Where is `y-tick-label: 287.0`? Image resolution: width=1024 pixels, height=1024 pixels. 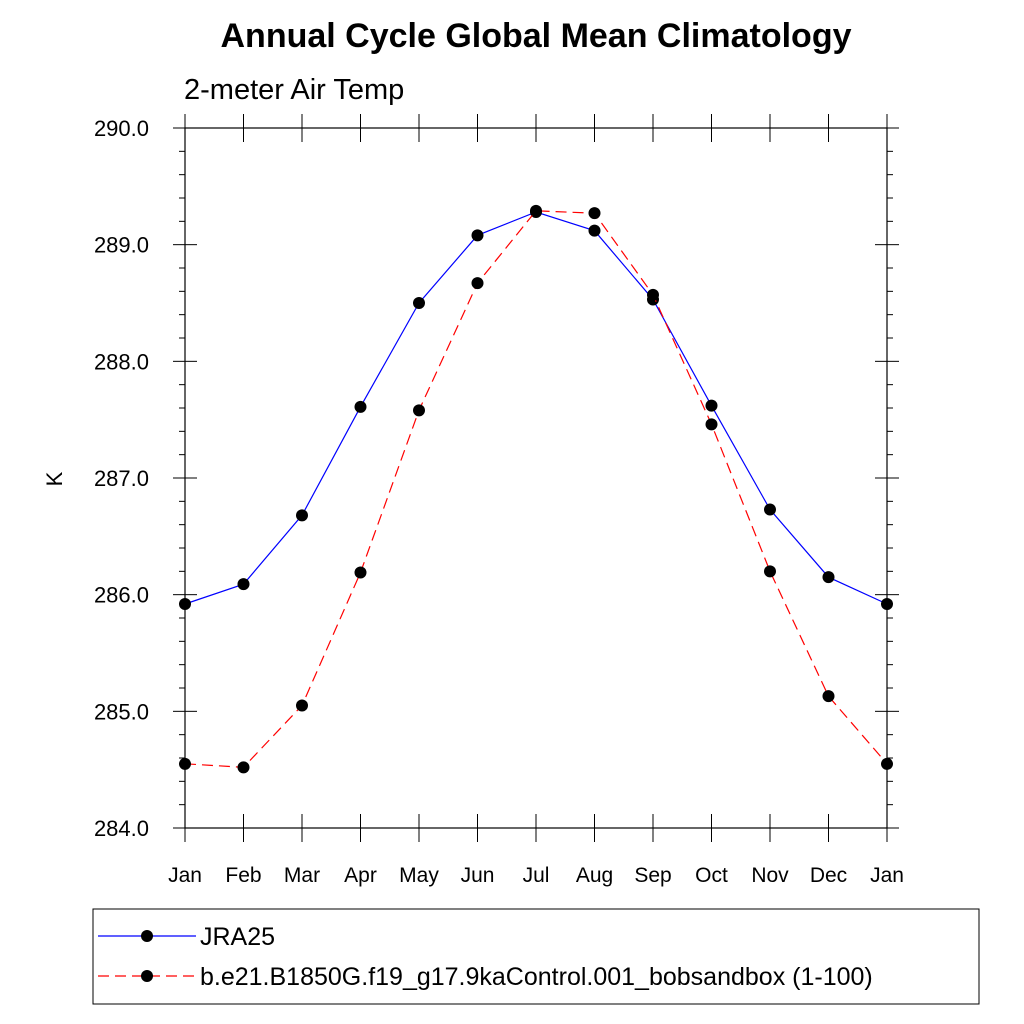
y-tick-label: 287.0 is located at coordinates (121, 478).